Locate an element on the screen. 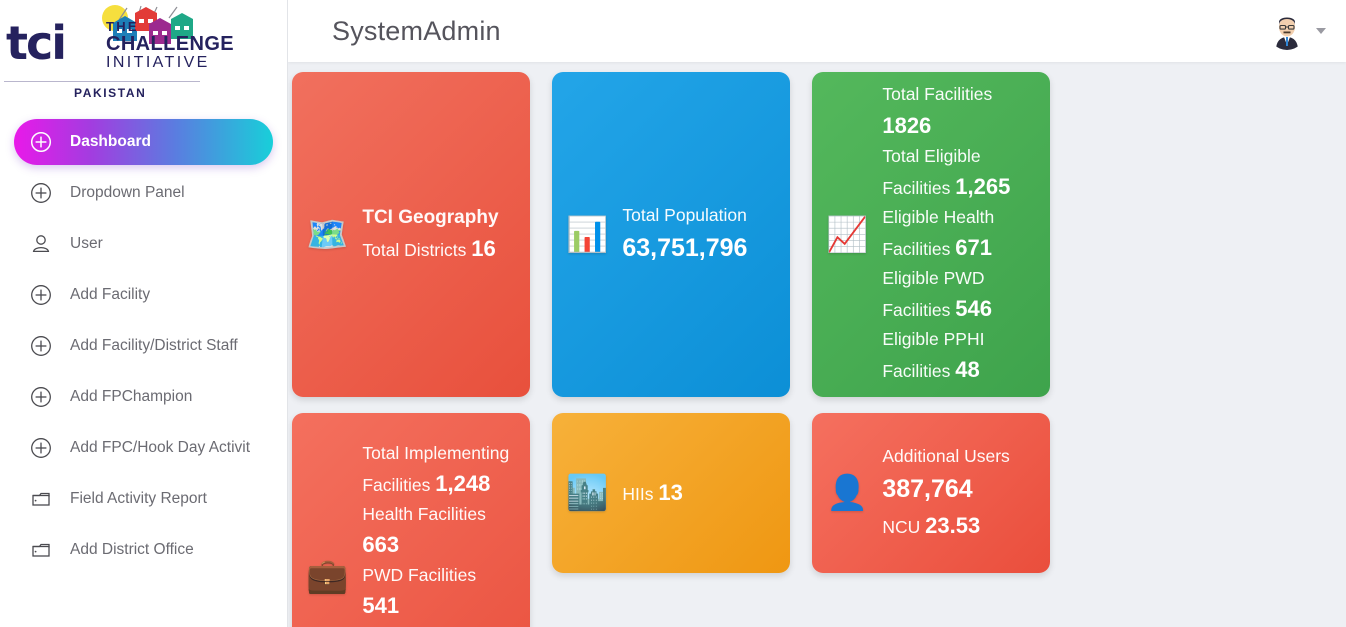  card-body: Additional Users 387,764 NCU 23.53 is located at coordinates (945, 493).